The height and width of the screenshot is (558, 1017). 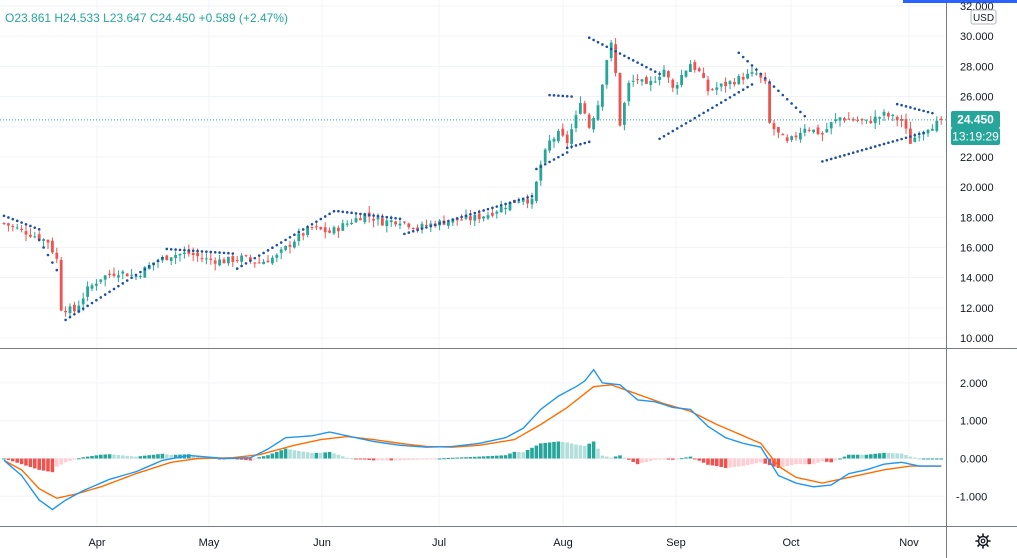 What do you see at coordinates (983, 17) in the screenshot?
I see `currency-badge: USD` at bounding box center [983, 17].